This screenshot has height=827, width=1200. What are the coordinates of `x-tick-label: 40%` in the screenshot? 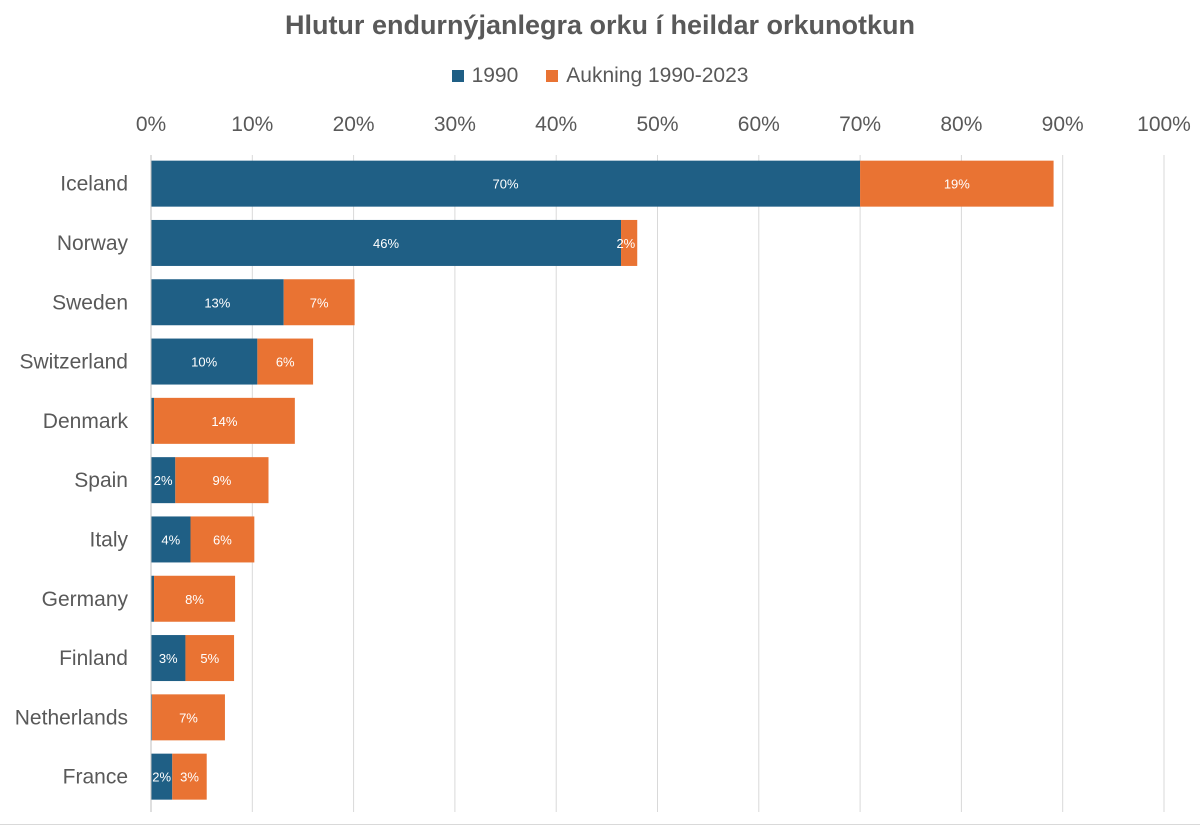 It's located at (556, 124).